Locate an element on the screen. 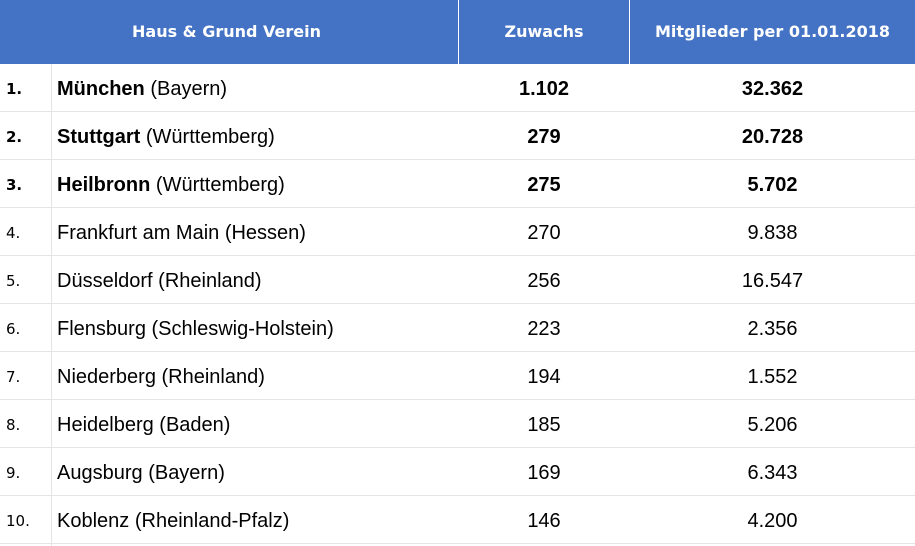 The image size is (915, 546). city-name: Augsburg is located at coordinates (100, 473).